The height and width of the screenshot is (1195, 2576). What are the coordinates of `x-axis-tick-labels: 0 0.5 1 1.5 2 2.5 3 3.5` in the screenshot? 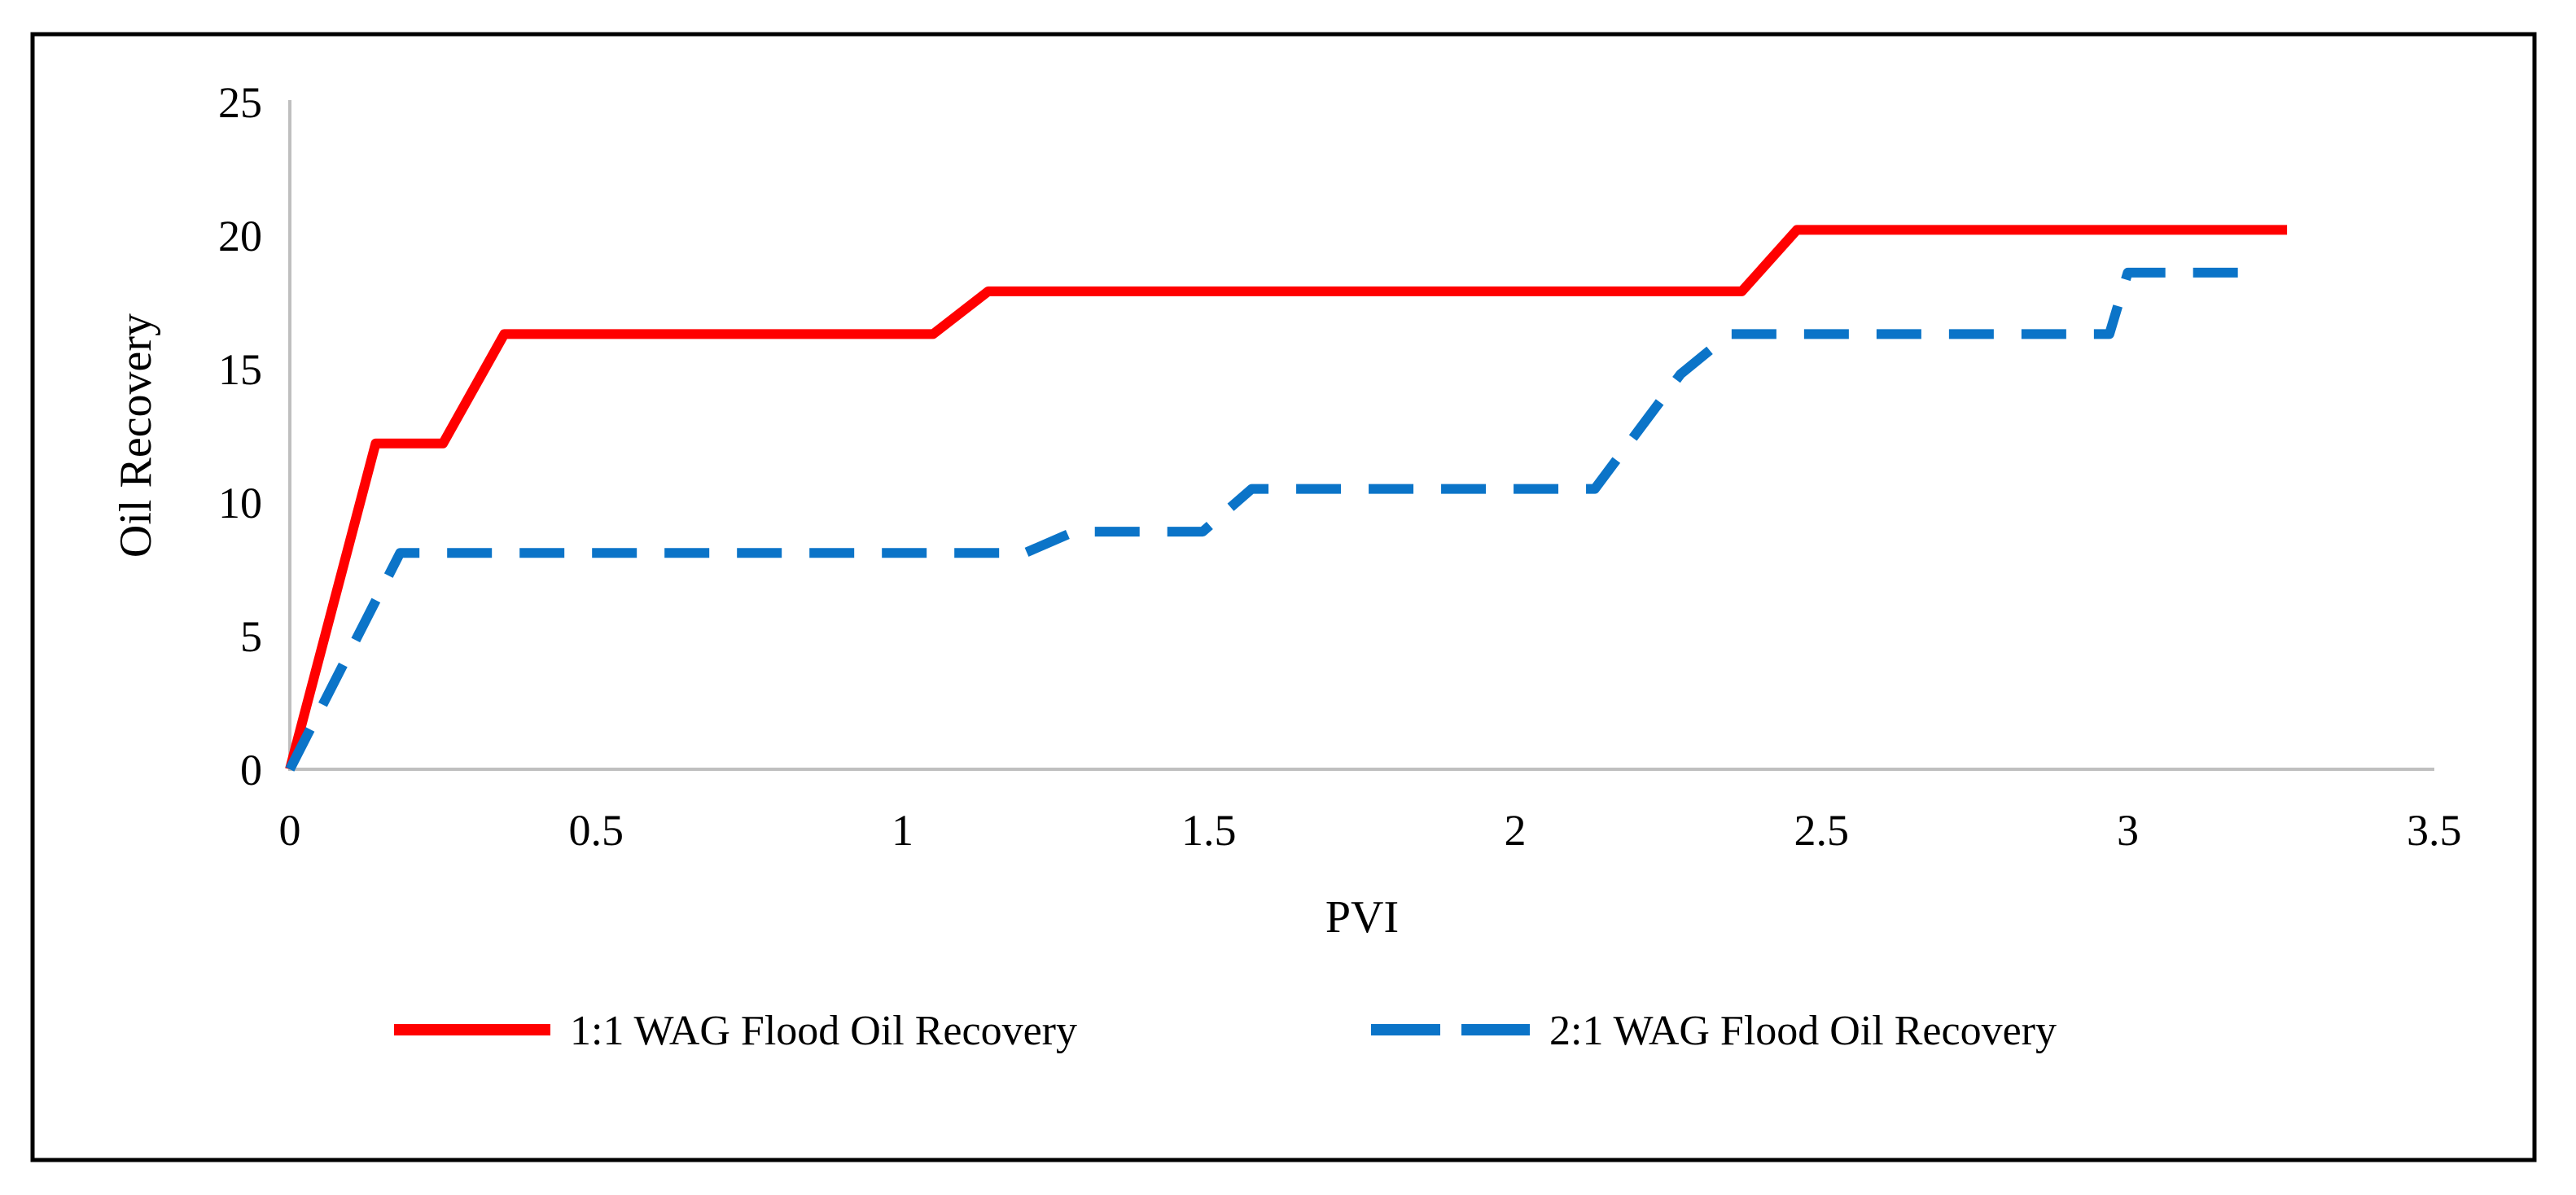 It's located at (1370, 830).